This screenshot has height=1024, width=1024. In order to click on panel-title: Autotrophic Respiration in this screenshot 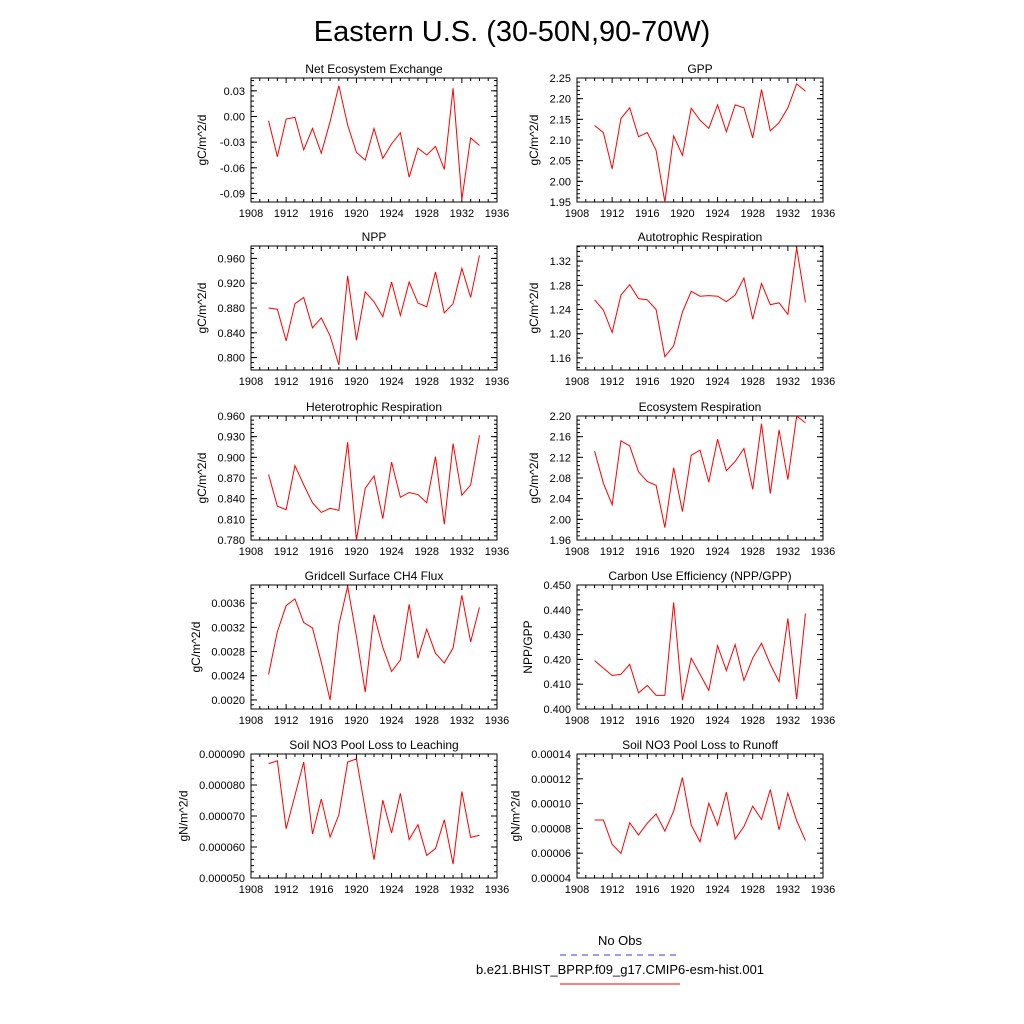, I will do `click(700, 237)`.